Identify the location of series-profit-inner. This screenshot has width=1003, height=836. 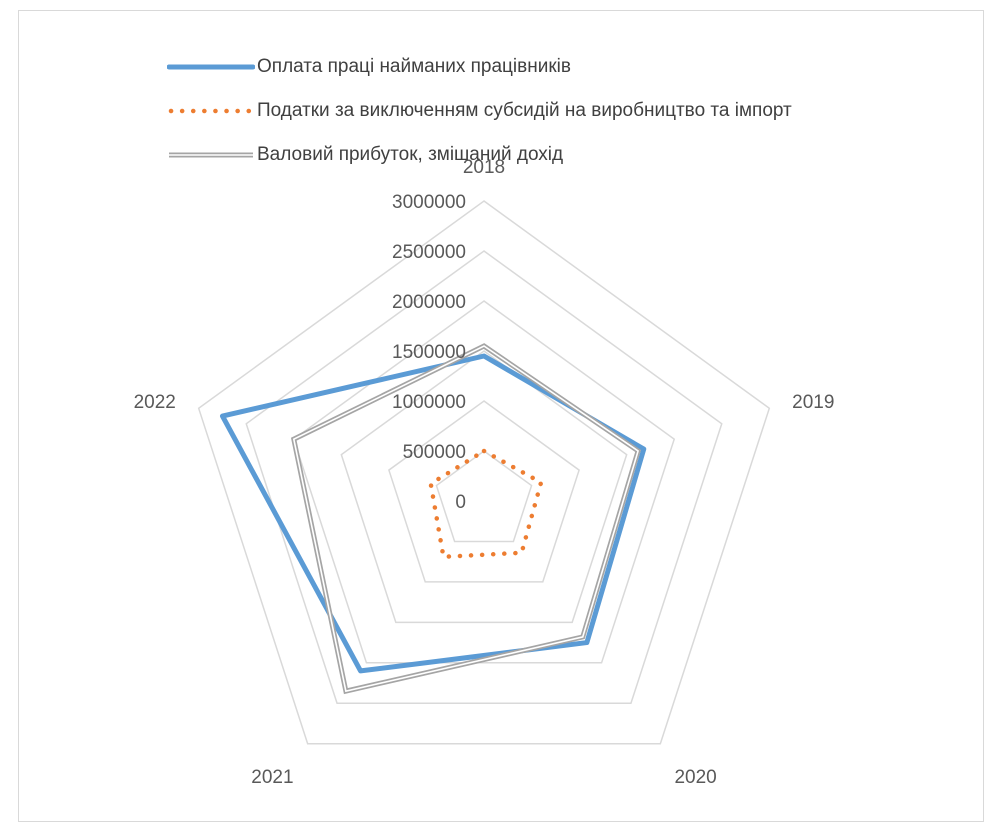
(466, 519).